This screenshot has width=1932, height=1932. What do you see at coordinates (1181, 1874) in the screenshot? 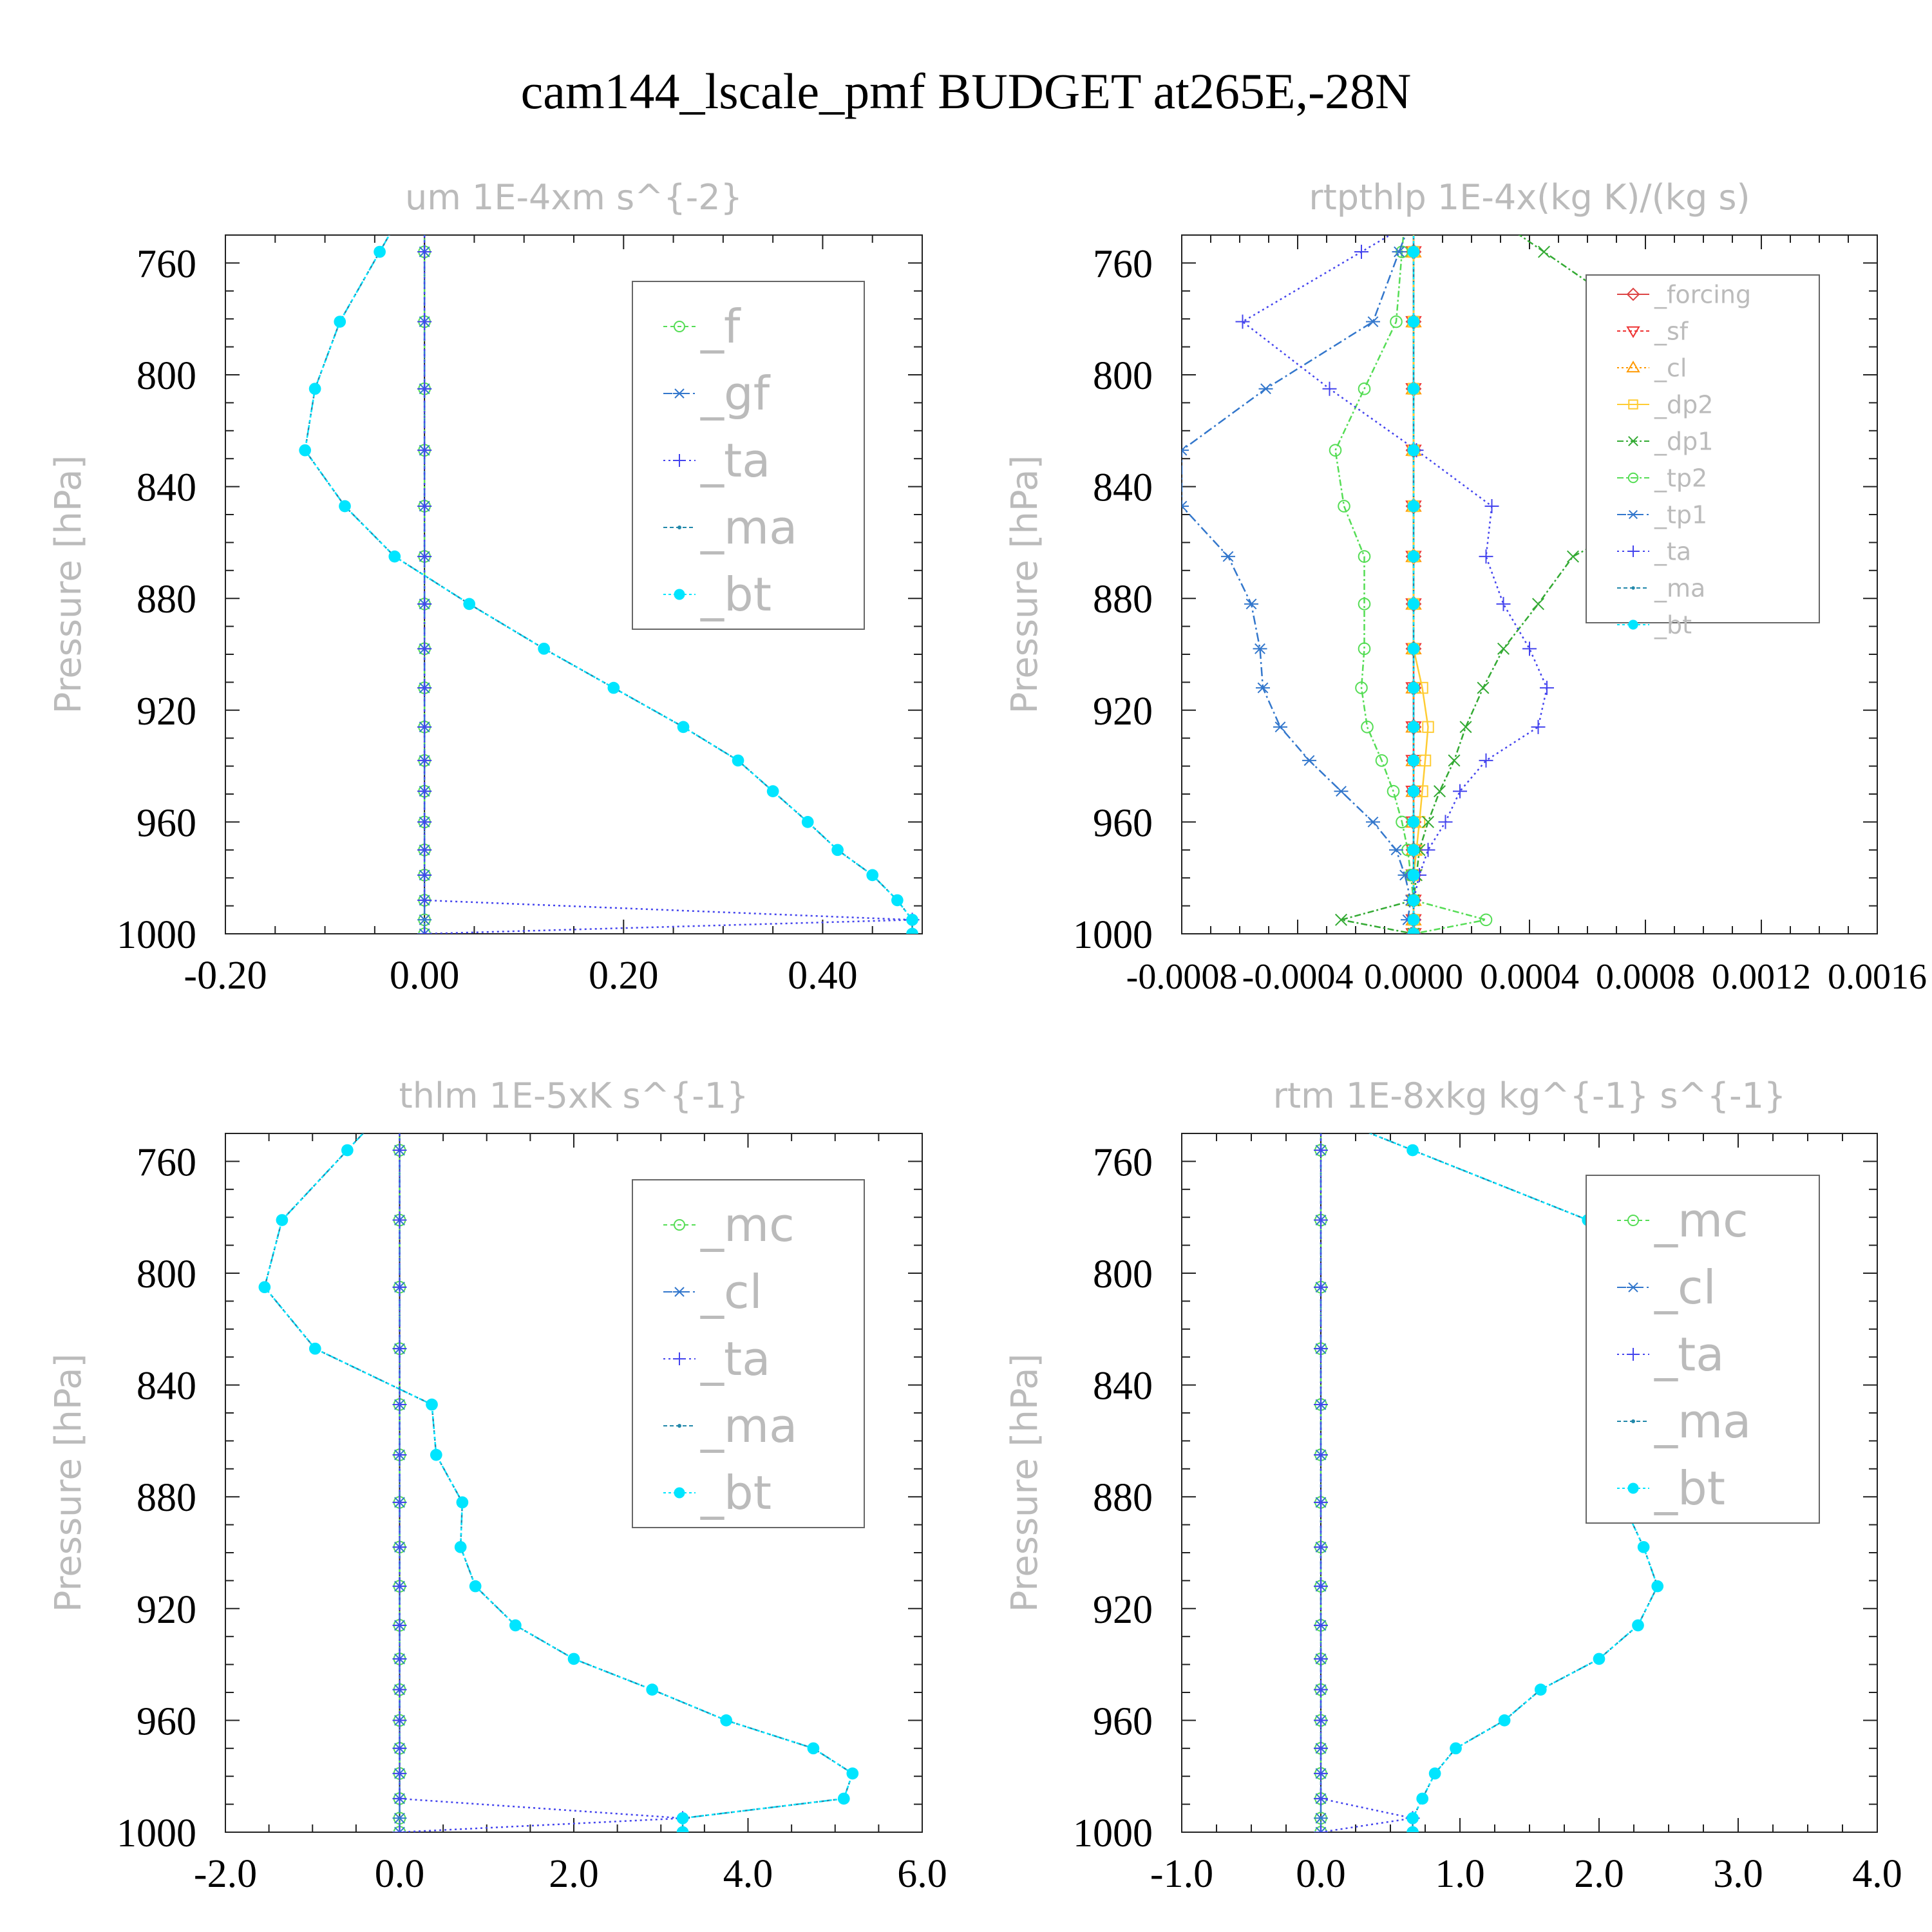
I see `x-tick-label: -1.0` at bounding box center [1181, 1874].